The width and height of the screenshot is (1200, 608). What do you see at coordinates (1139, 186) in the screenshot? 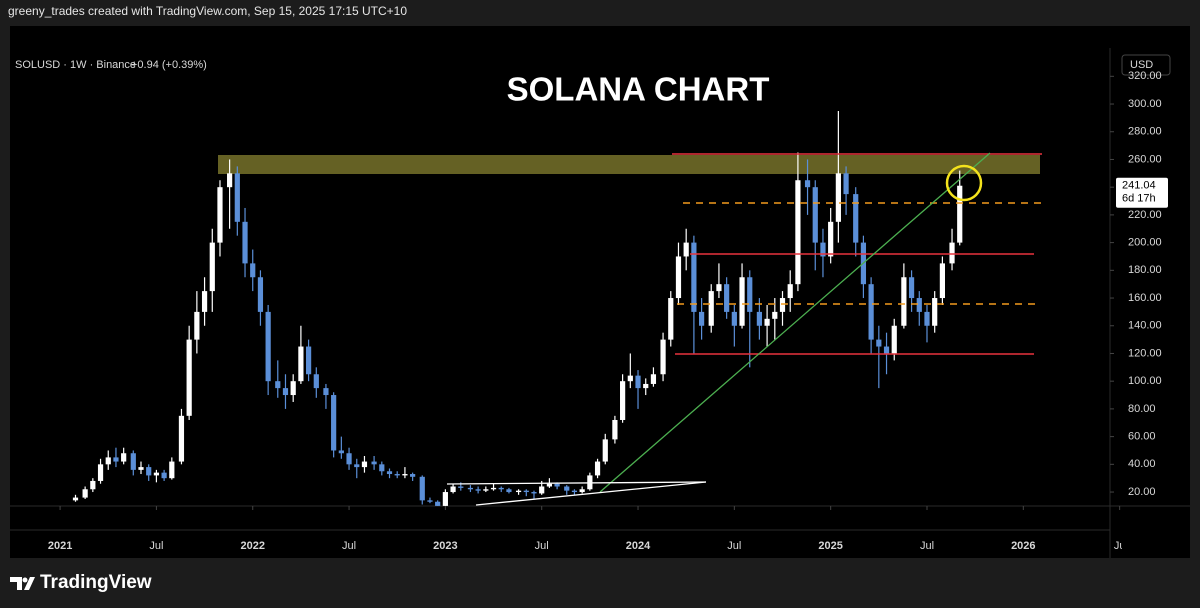
I see `last-price: 241.04` at bounding box center [1139, 186].